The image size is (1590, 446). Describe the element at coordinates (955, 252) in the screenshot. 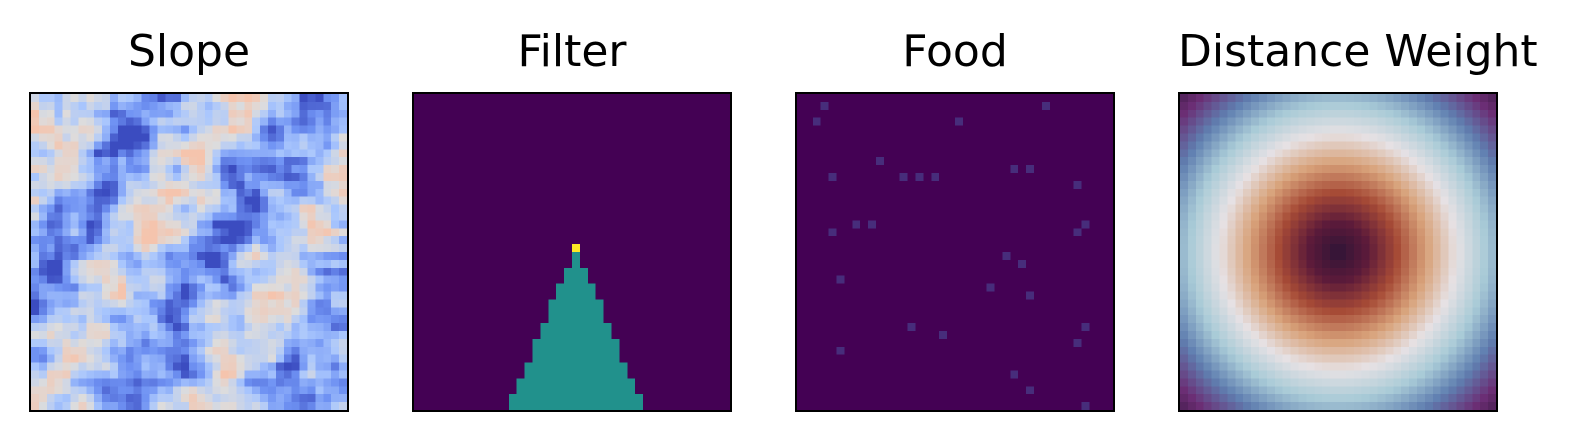

I see `food-heatmap` at that location.